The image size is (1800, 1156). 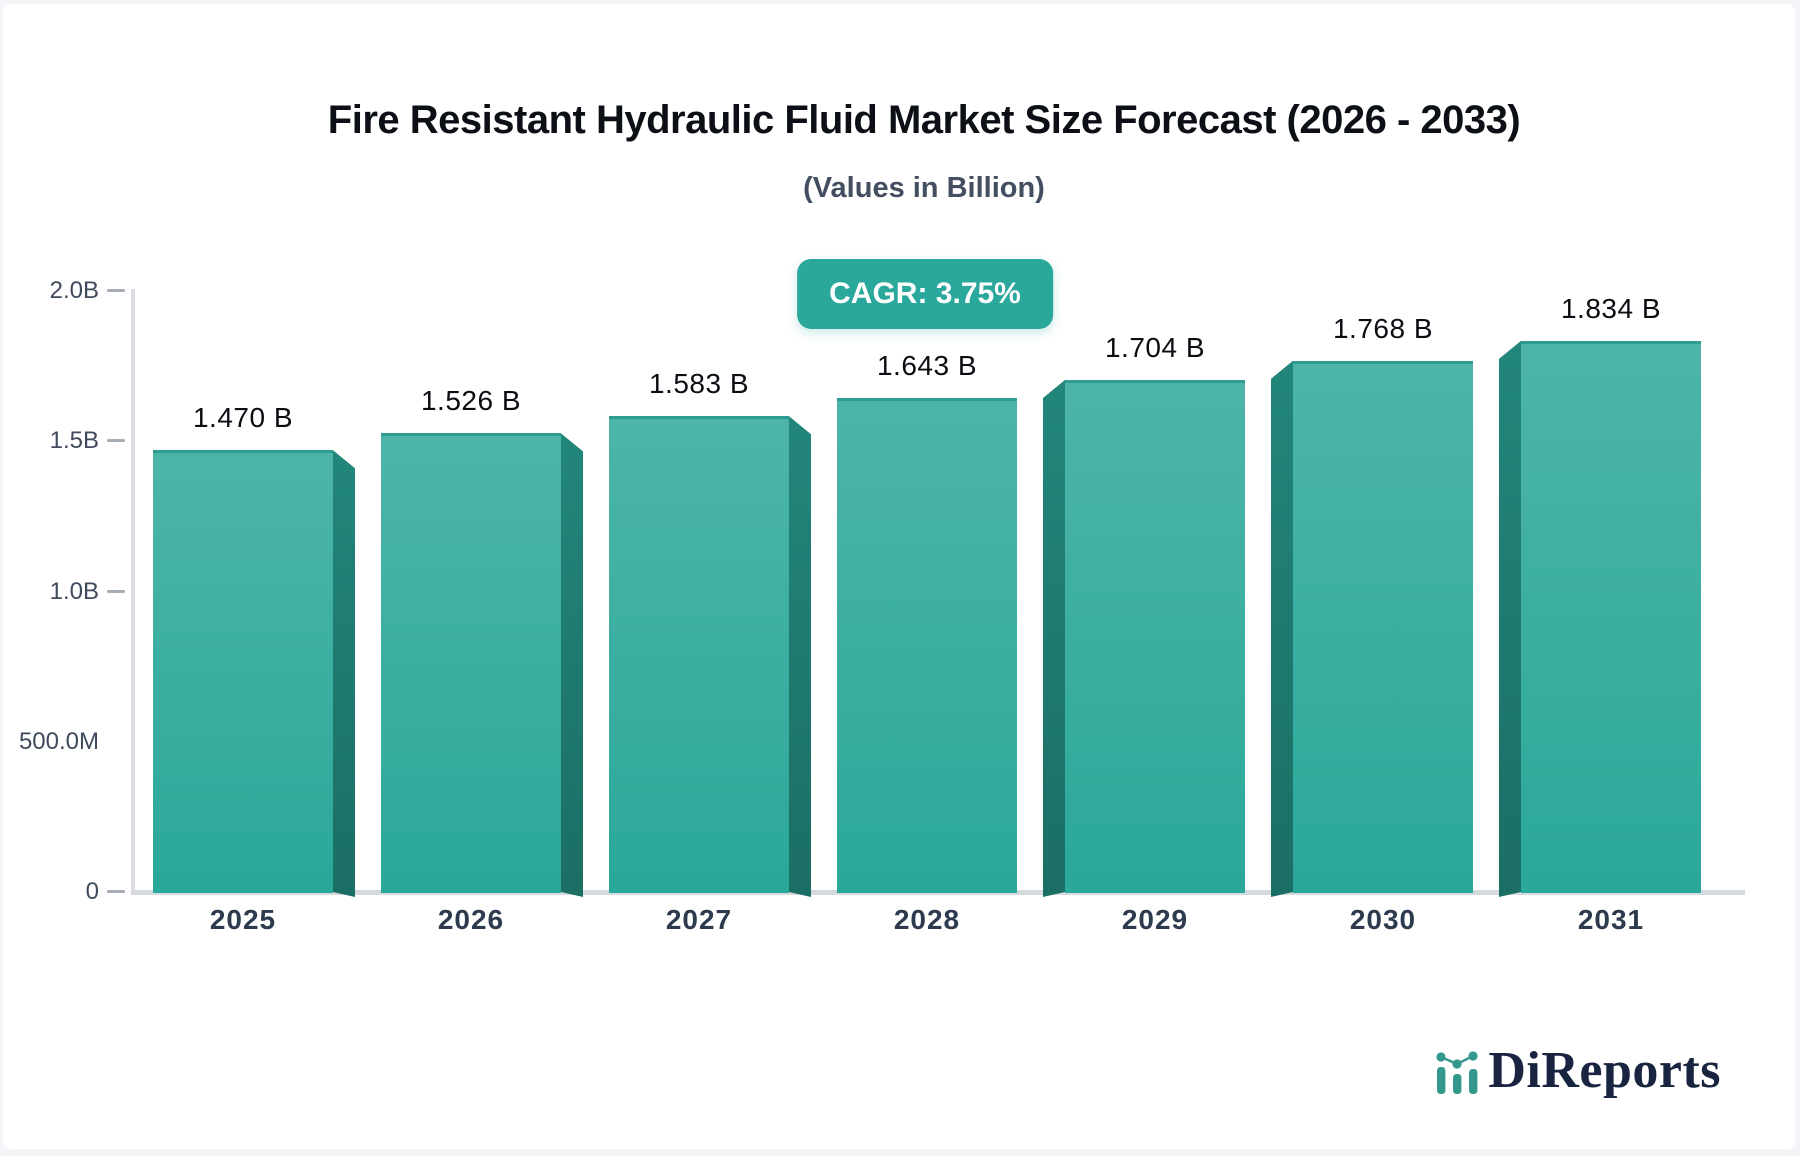 I want to click on y-axis-tick-label: 1.0B, so click(x=74, y=591).